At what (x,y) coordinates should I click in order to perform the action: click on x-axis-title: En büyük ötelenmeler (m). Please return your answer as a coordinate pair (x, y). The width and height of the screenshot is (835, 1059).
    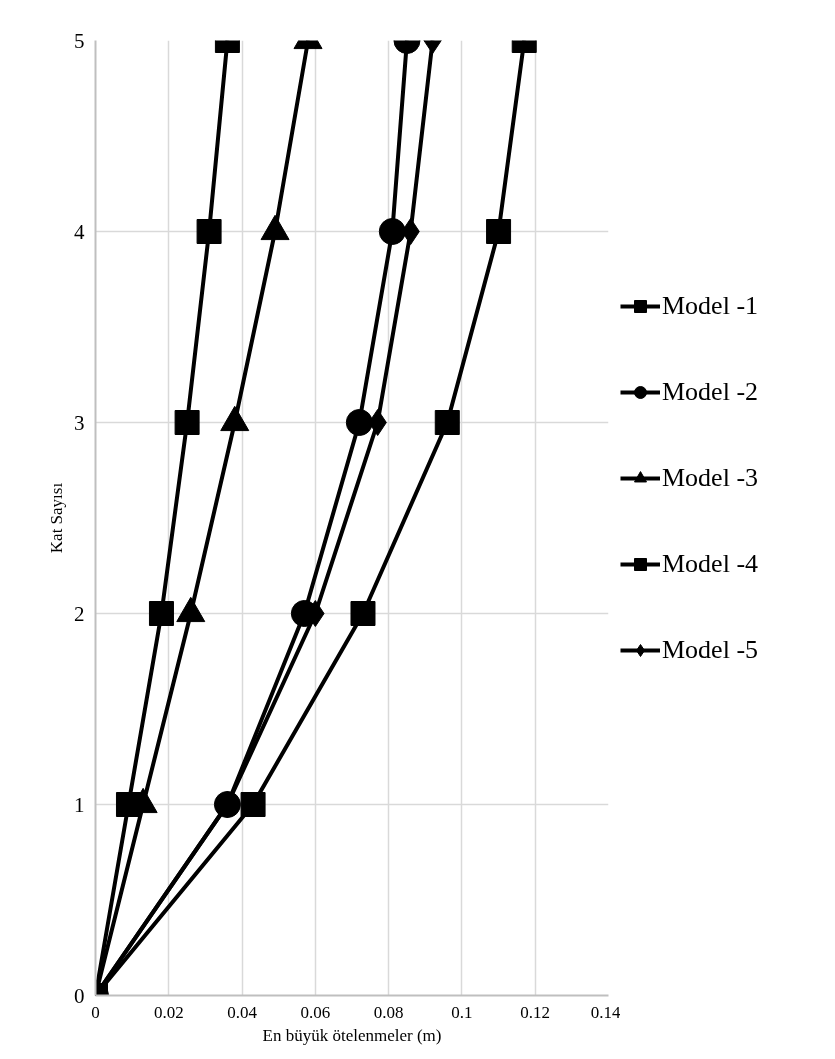
    Looking at the image, I should click on (352, 1035).